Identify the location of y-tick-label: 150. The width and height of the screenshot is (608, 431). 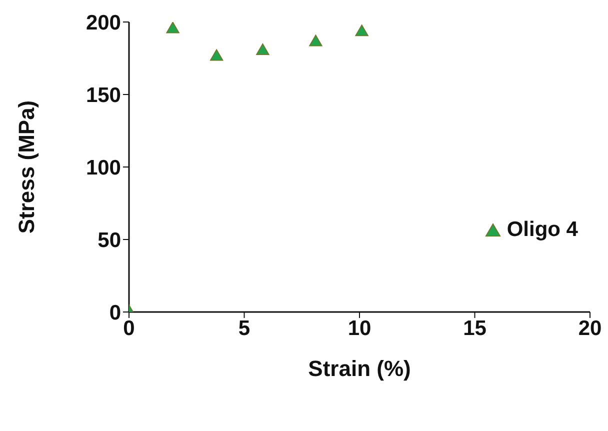
(103, 95).